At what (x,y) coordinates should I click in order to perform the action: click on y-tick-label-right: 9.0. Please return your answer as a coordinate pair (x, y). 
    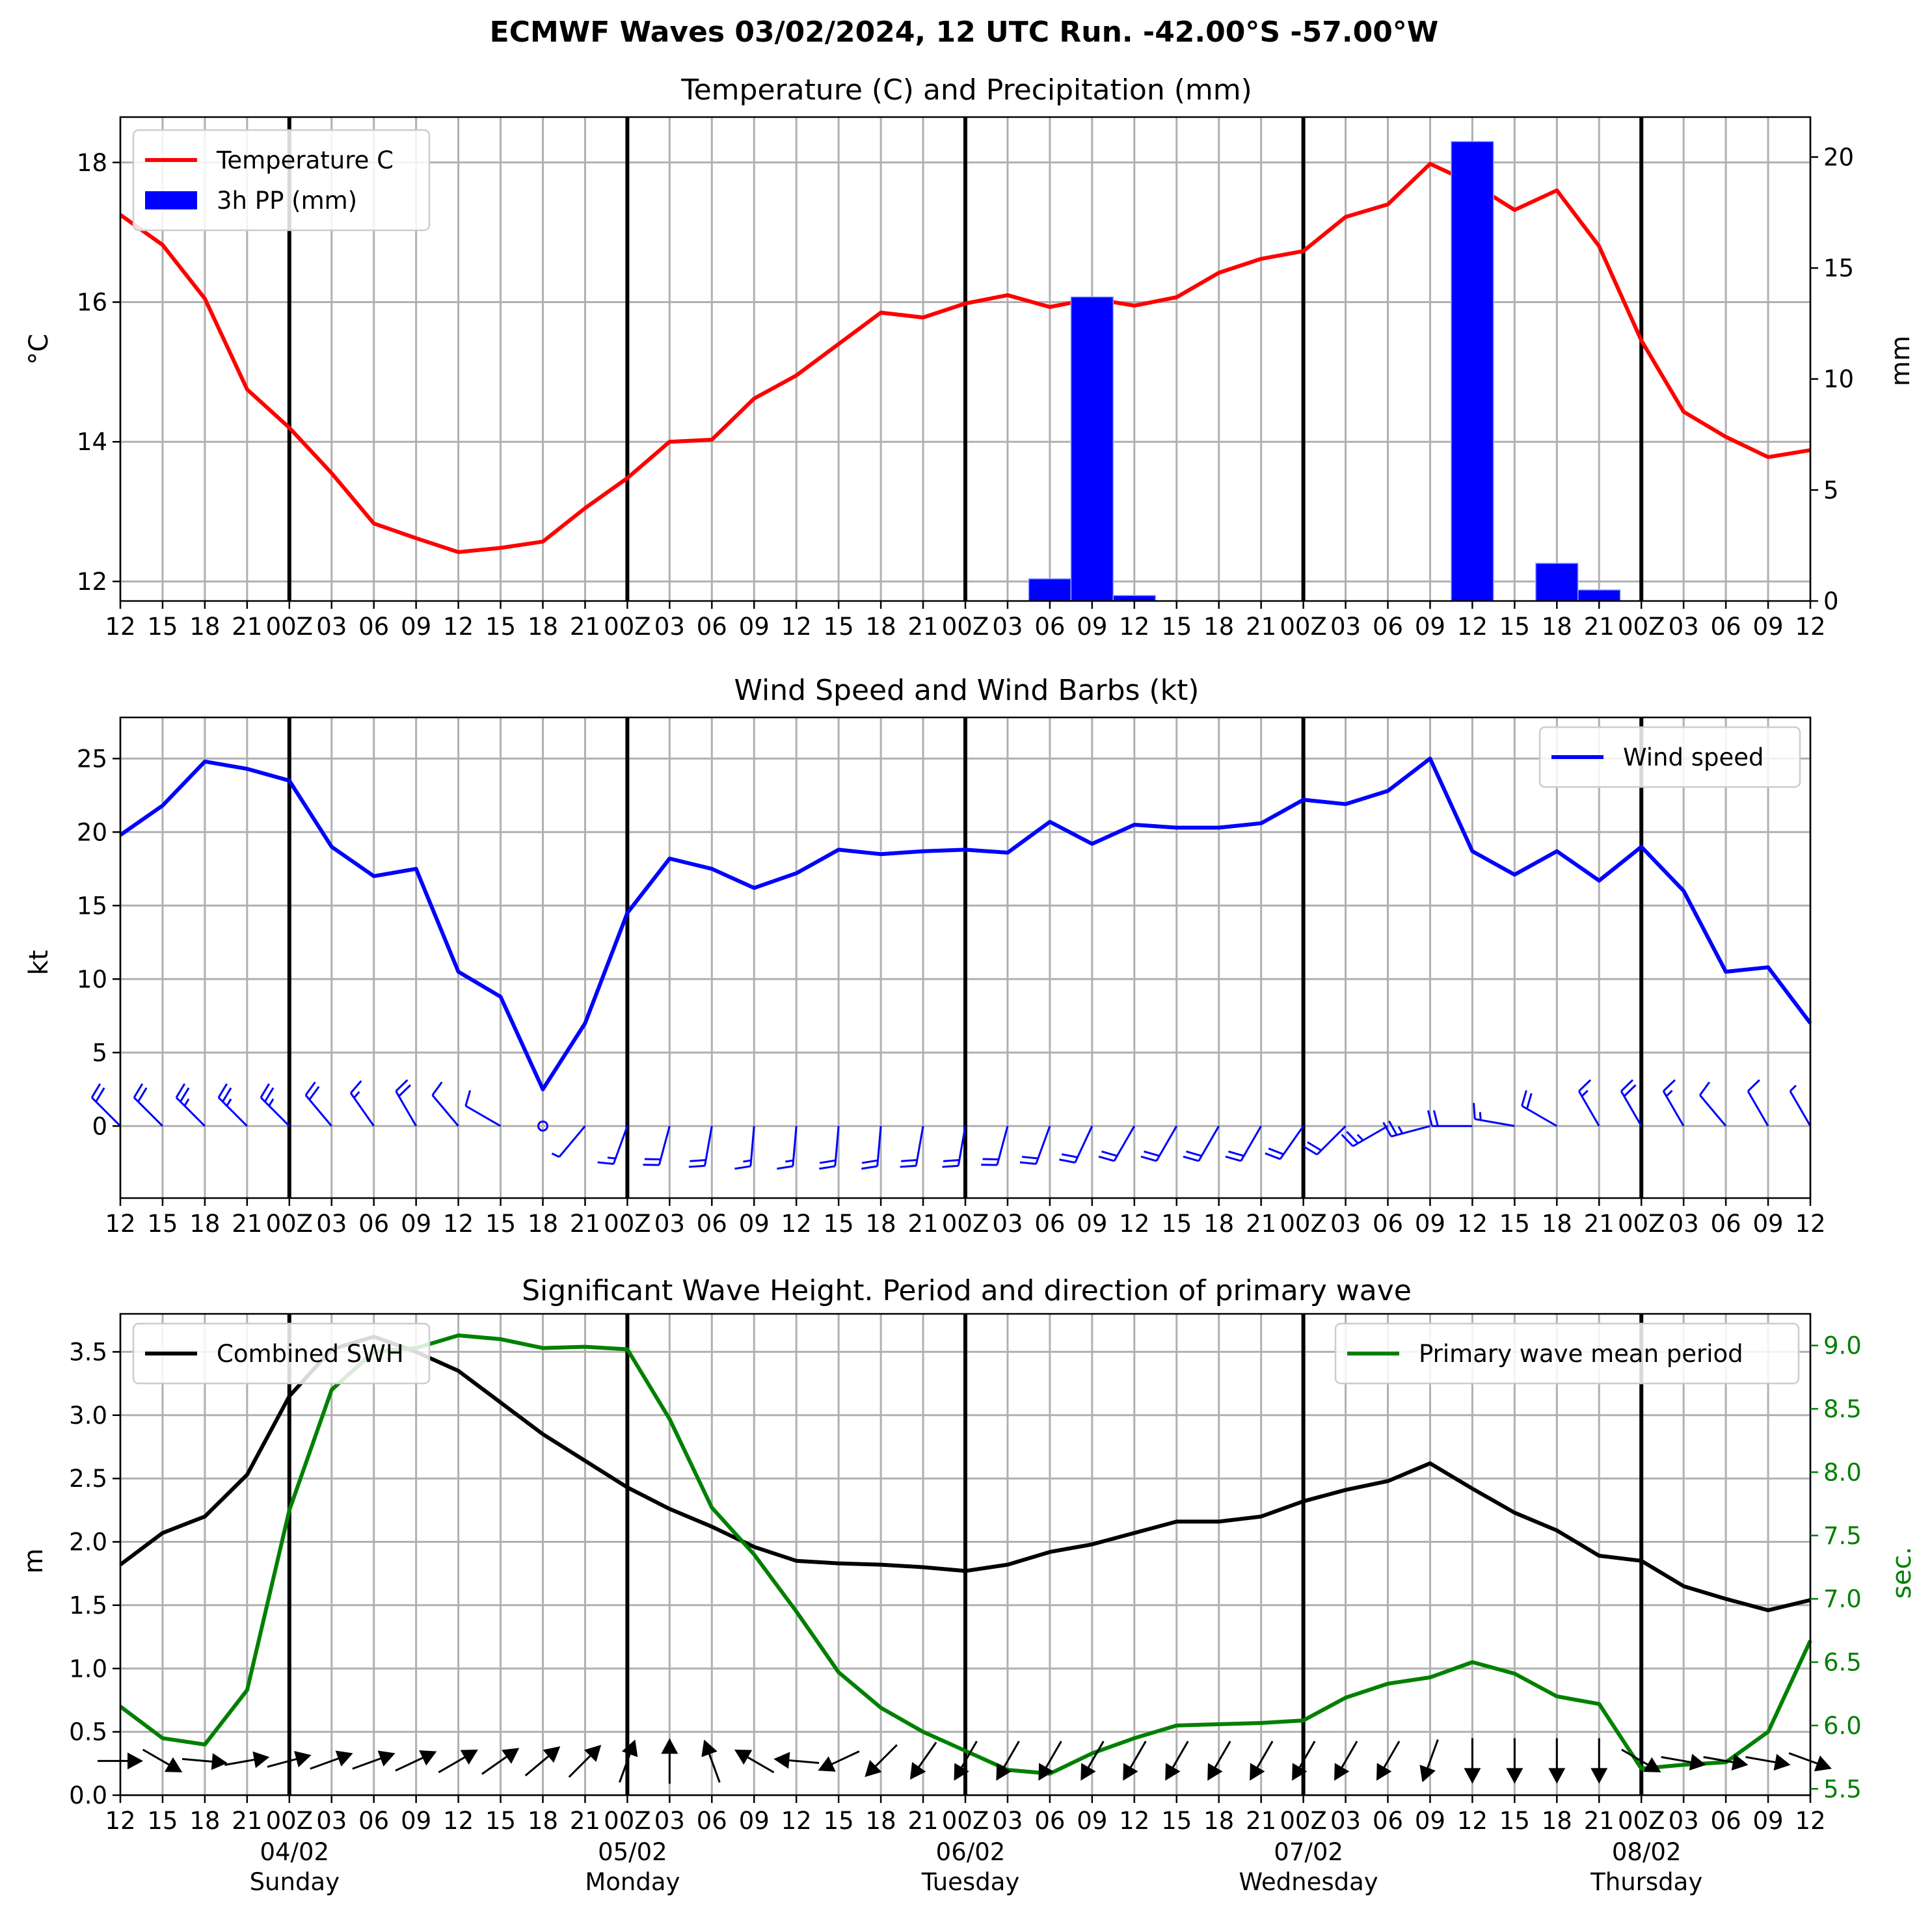
    Looking at the image, I should click on (1842, 1346).